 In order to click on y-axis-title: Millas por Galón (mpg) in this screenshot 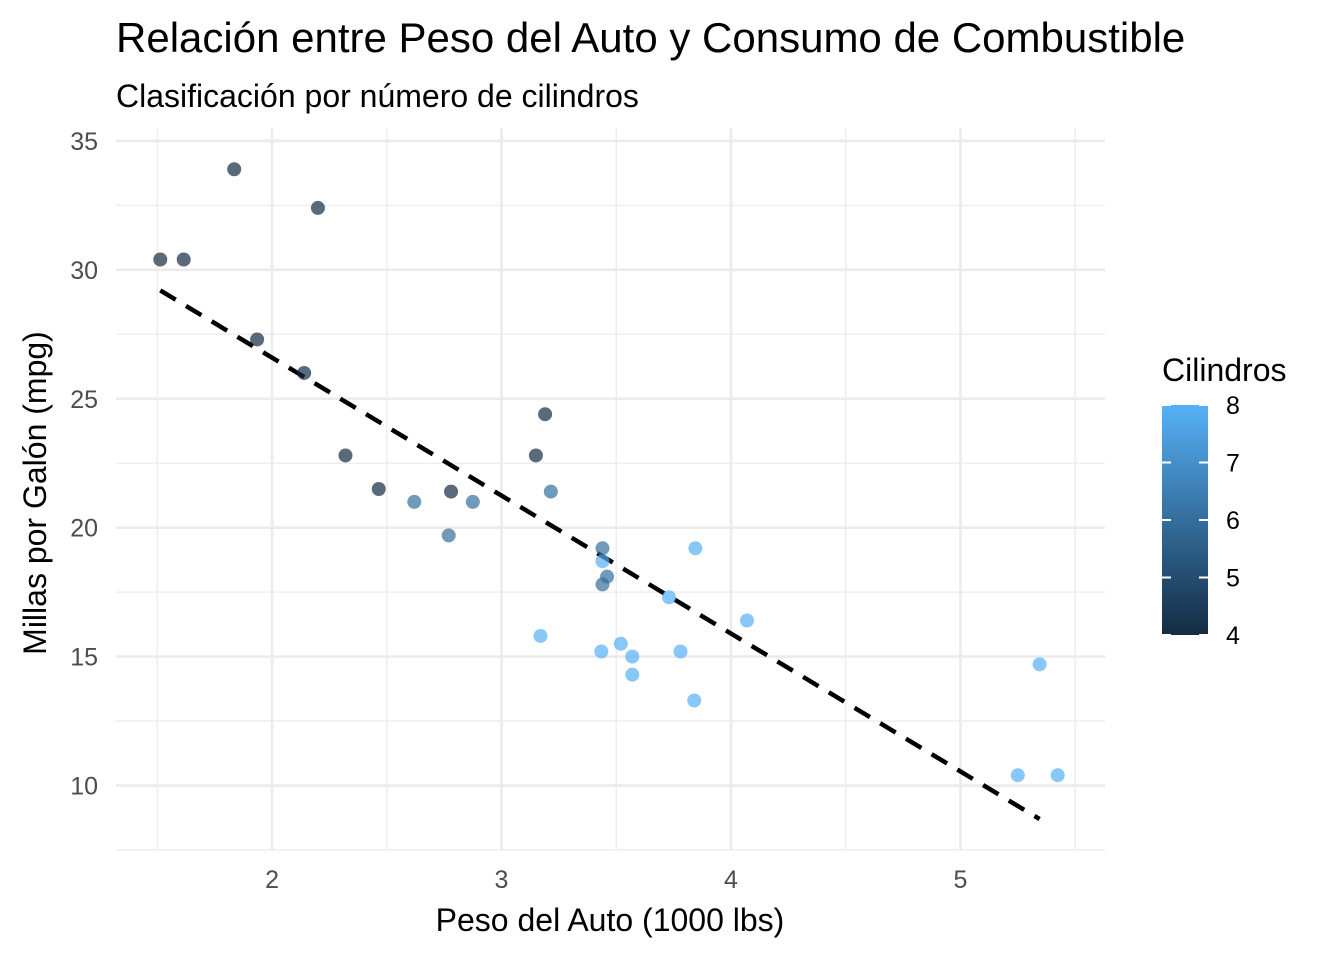, I will do `click(35, 493)`.